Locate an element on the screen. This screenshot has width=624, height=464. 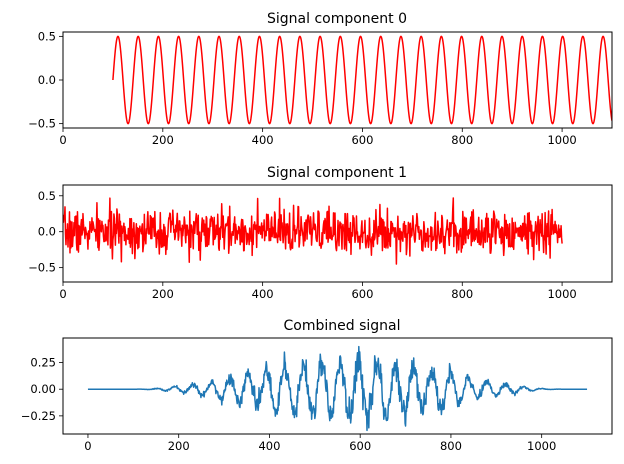
y-tick-label: 0.25 is located at coordinates (43, 363).